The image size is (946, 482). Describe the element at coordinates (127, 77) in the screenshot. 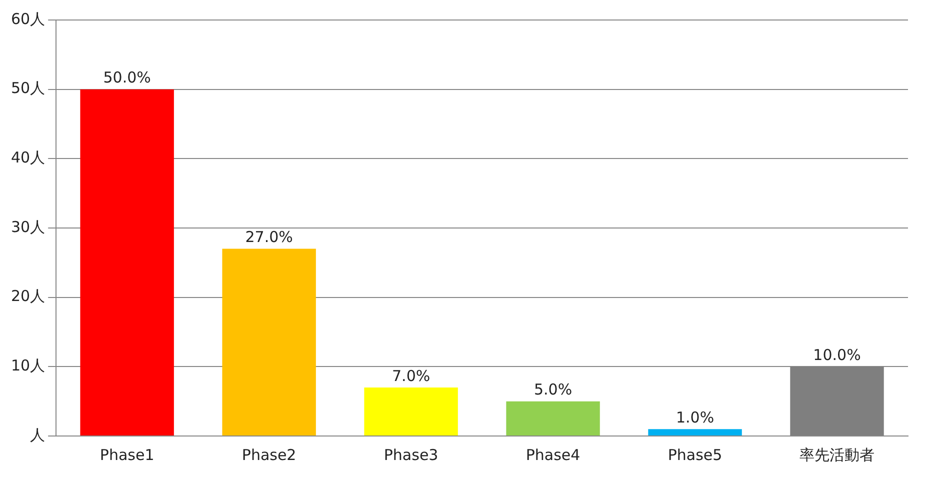

I see `data-label: 50.0%` at that location.